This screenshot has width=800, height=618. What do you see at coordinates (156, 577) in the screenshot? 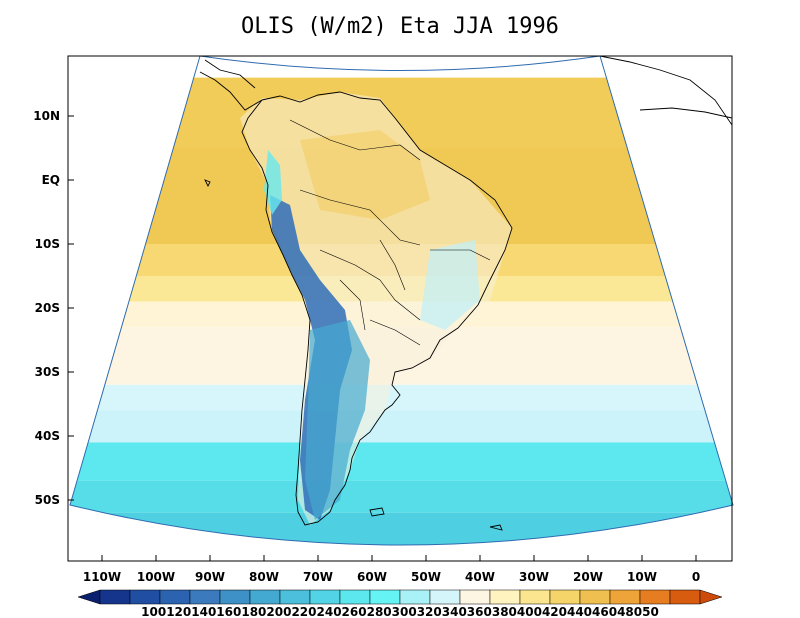
I see `lon-tick-label: 100W` at bounding box center [156, 577].